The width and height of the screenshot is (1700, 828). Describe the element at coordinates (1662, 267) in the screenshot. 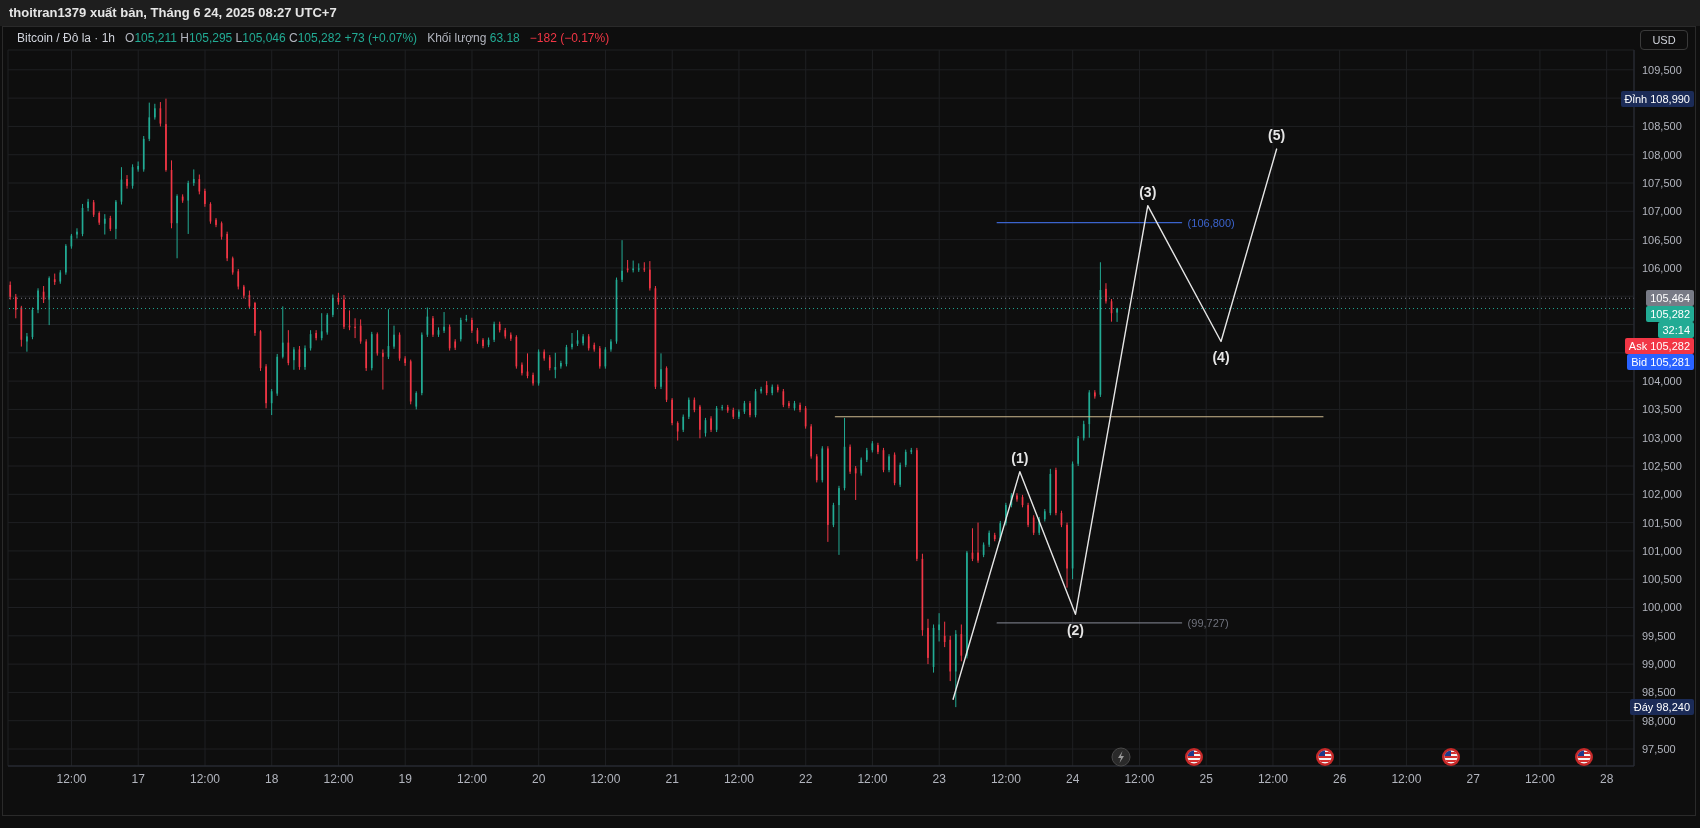

I see `y-tick-label: 106,000` at that location.